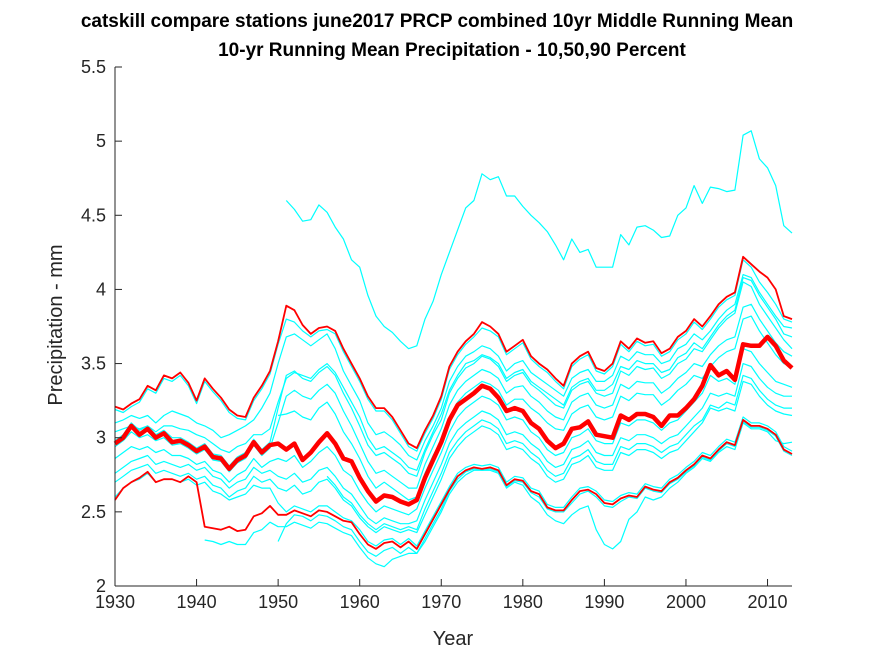  What do you see at coordinates (101, 438) in the screenshot?
I see `y-tick-label-2: 3` at bounding box center [101, 438].